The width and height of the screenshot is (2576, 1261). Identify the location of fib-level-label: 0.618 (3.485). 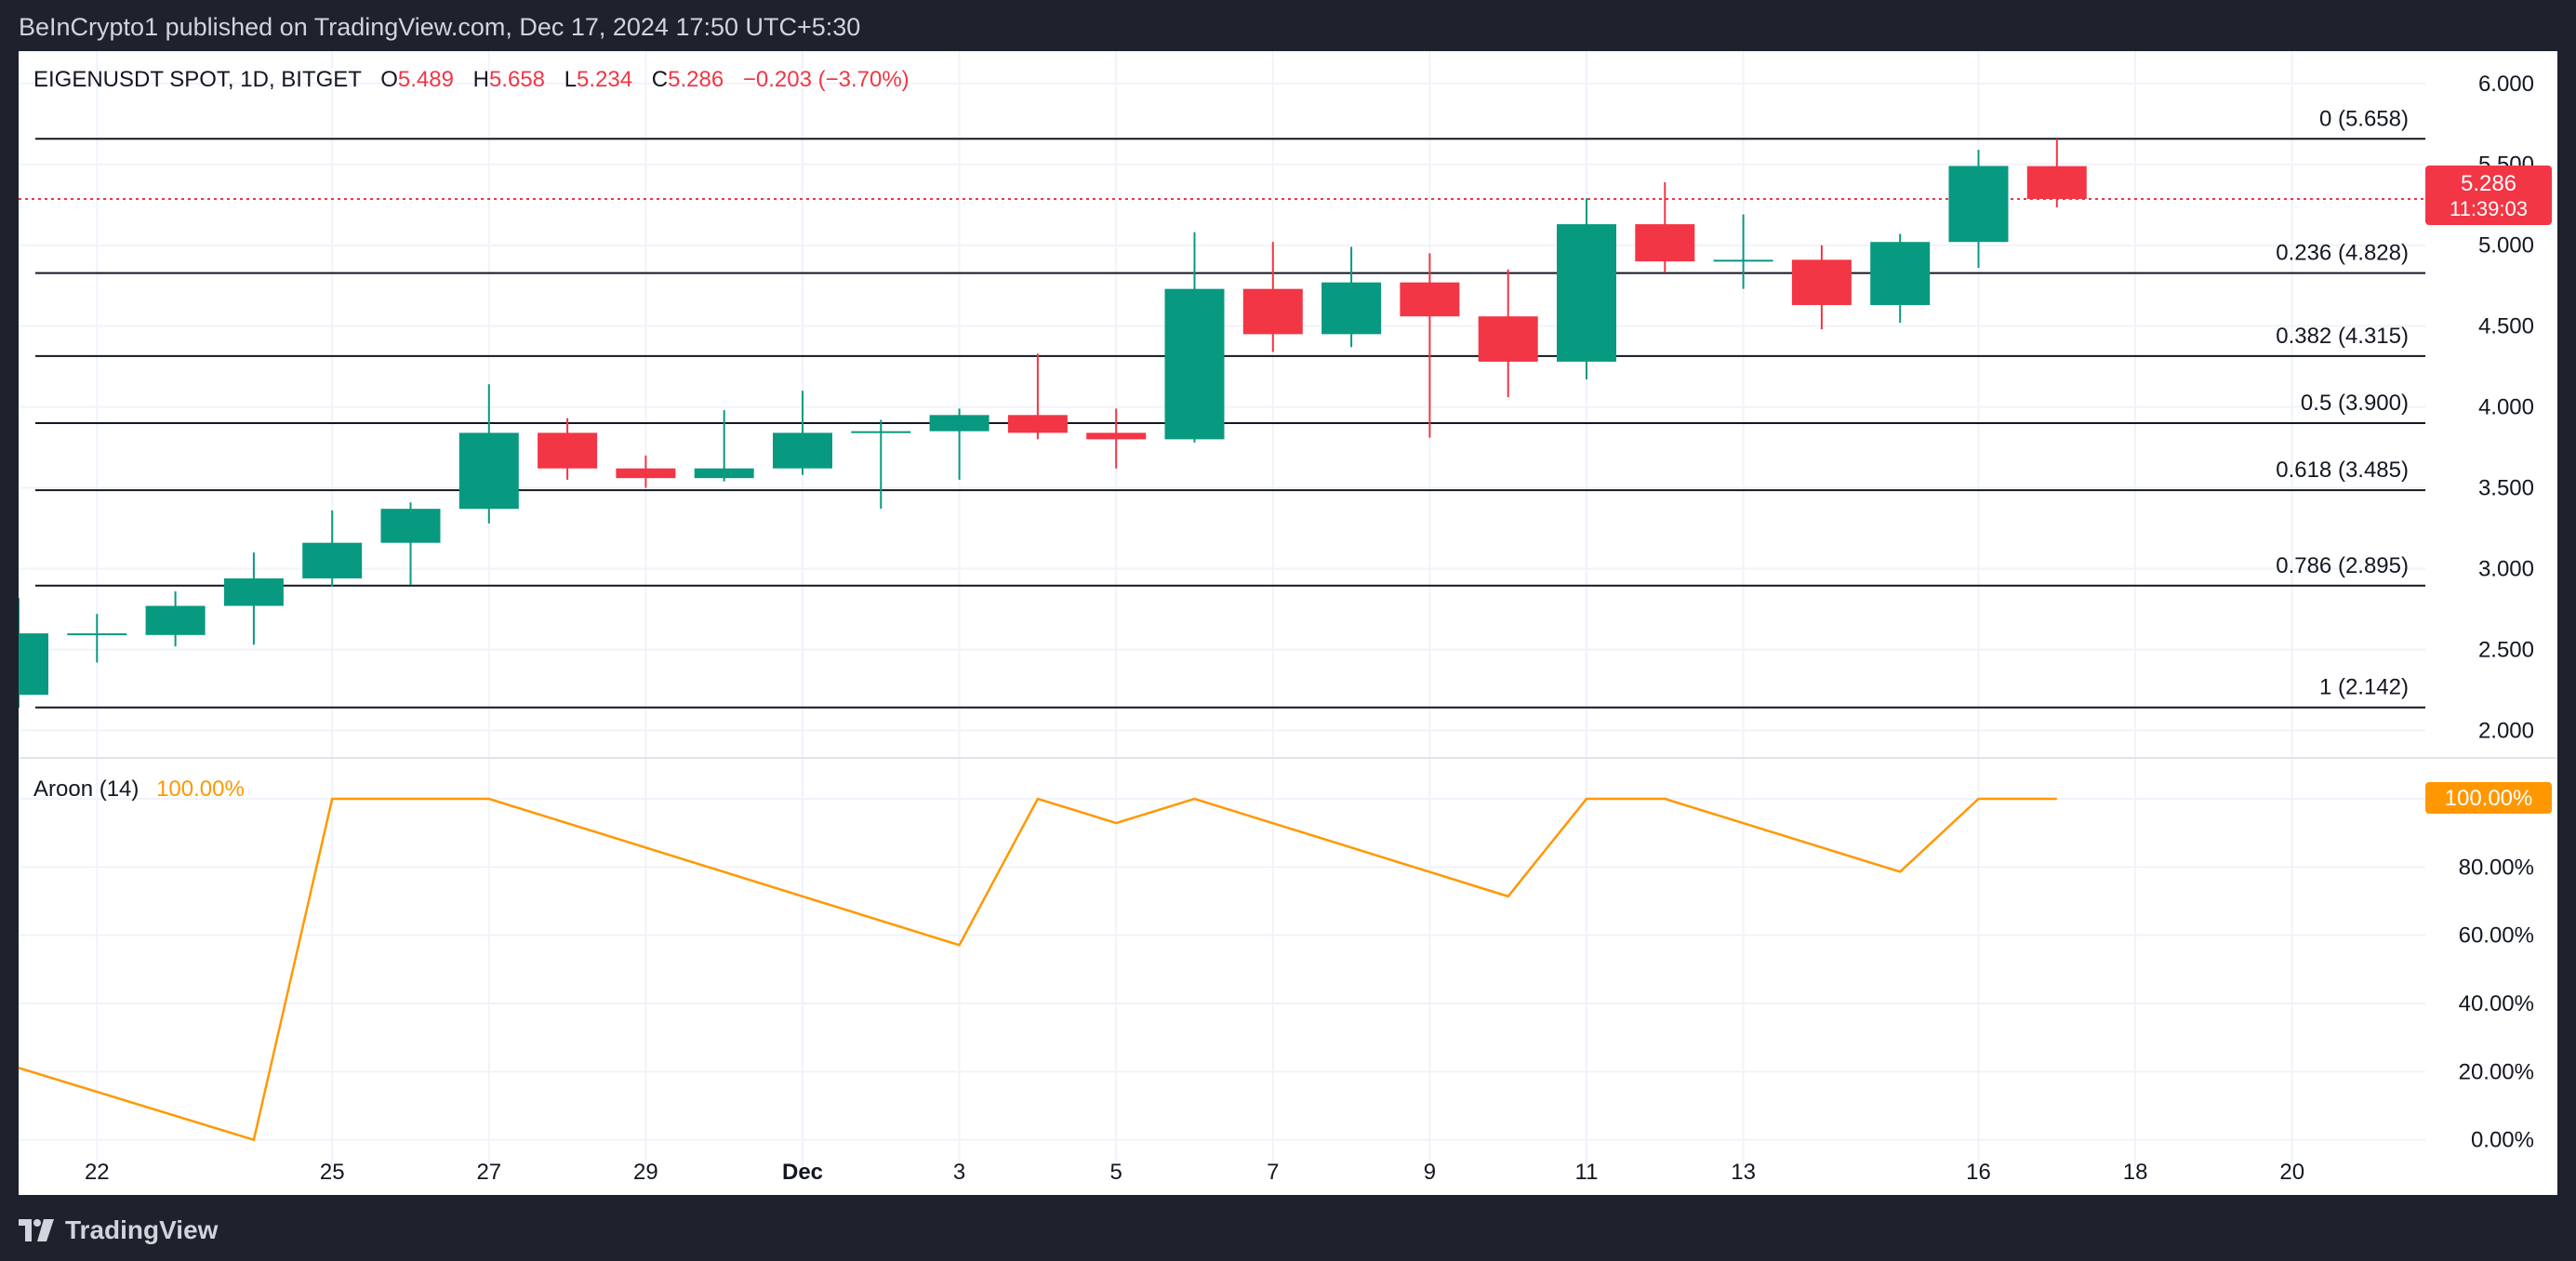
(2342, 470).